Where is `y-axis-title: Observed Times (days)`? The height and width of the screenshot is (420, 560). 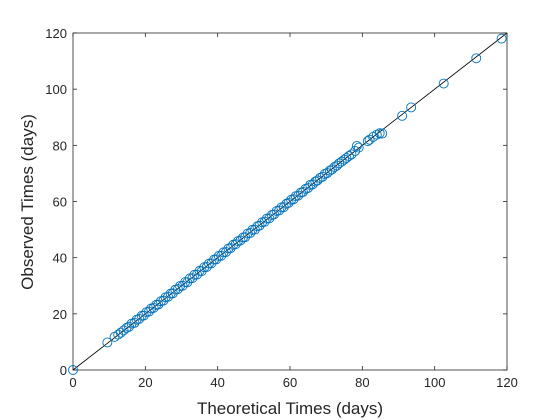 y-axis-title: Observed Times (days) is located at coordinates (27, 202).